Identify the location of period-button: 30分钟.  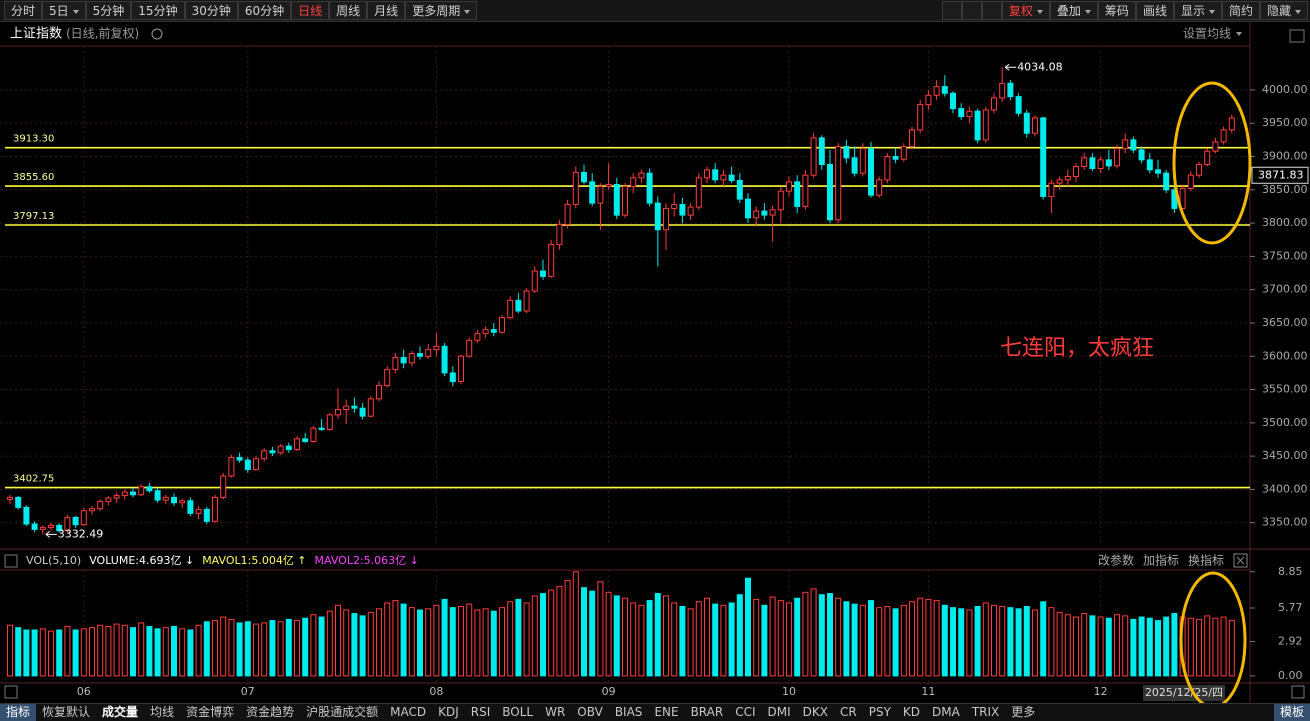
(211, 10).